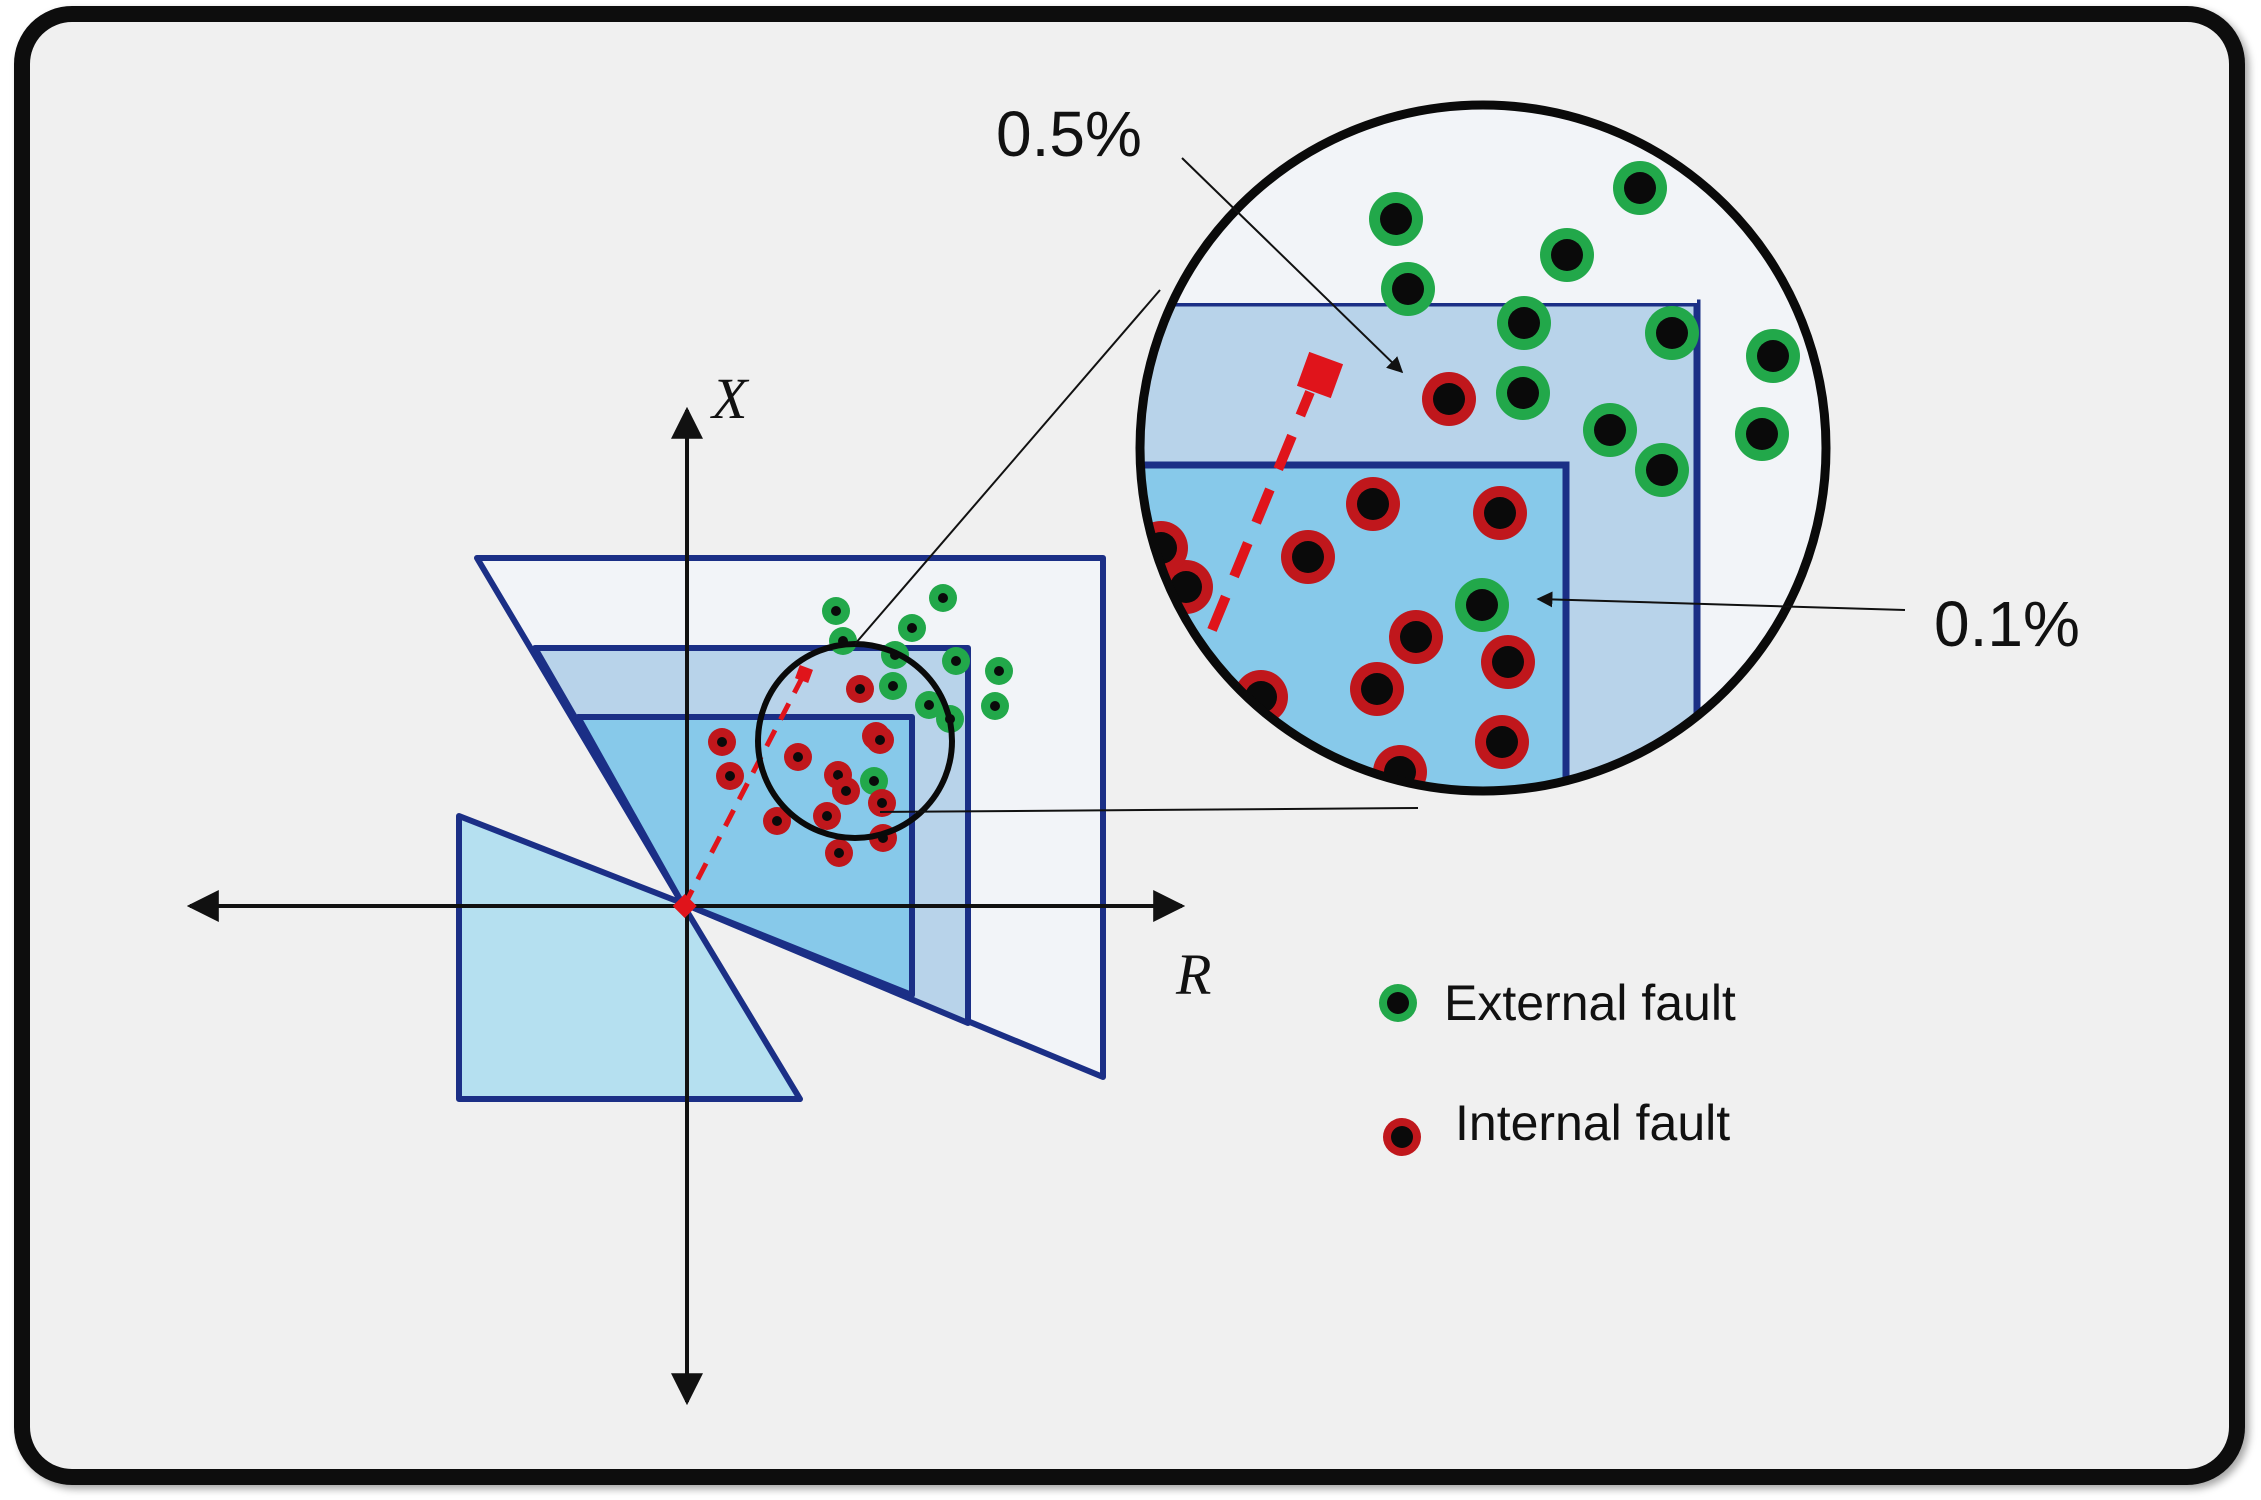  What do you see at coordinates (1320, 375) in the screenshot?
I see `magnified-trajectory-end` at bounding box center [1320, 375].